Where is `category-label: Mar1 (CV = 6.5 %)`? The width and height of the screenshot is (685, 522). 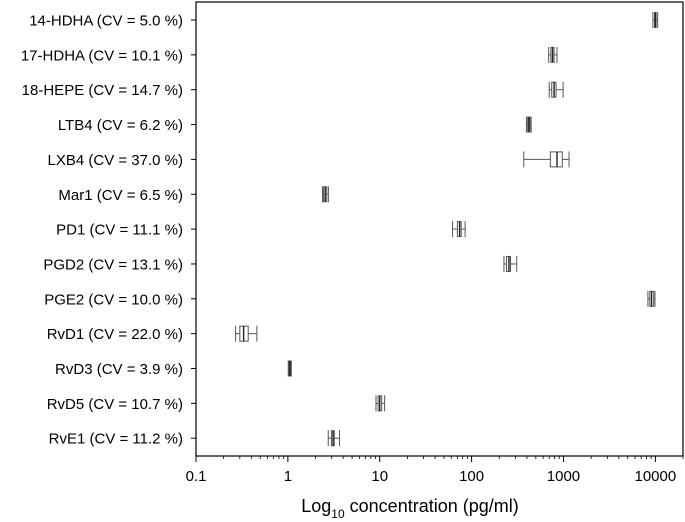
category-label: Mar1 (CV = 6.5 %) is located at coordinates (120, 195).